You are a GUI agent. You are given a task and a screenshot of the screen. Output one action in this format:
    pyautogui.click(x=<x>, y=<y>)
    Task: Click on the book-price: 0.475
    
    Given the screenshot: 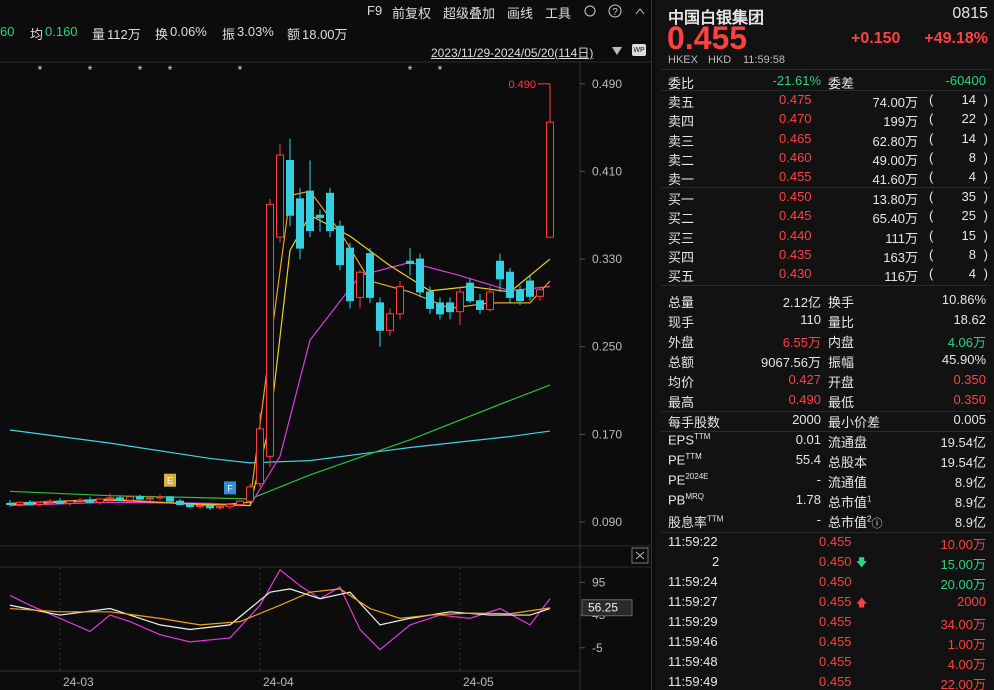 What is the action you would take?
    pyautogui.click(x=795, y=99)
    